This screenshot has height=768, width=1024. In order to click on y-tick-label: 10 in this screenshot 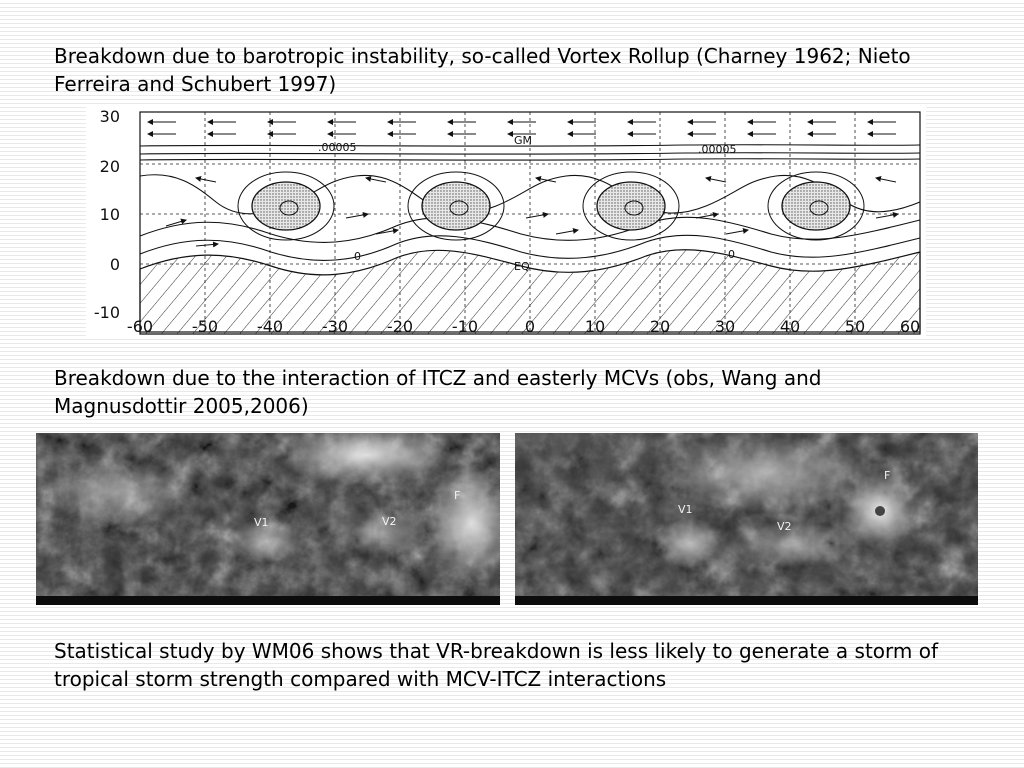, I will do `click(110, 214)`.